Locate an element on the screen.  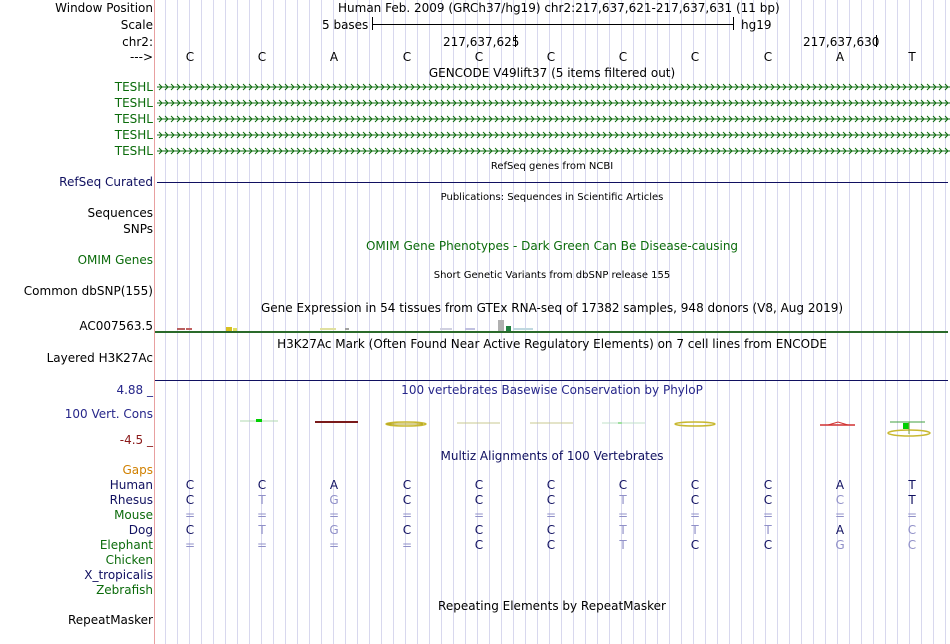
h3k27ac-baseline is located at coordinates (551, 380).